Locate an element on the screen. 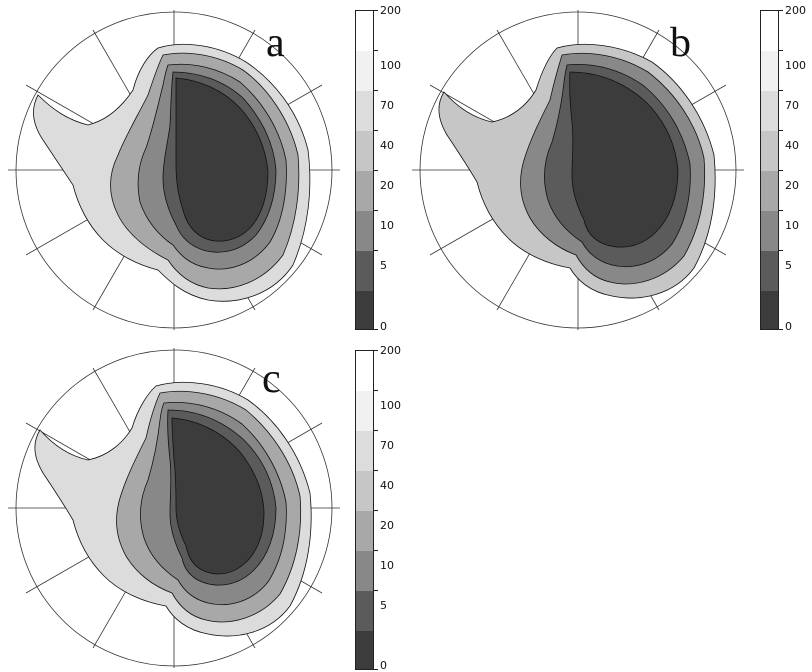 The height and width of the screenshot is (672, 812). panel-label-a: a is located at coordinates (275, 43).